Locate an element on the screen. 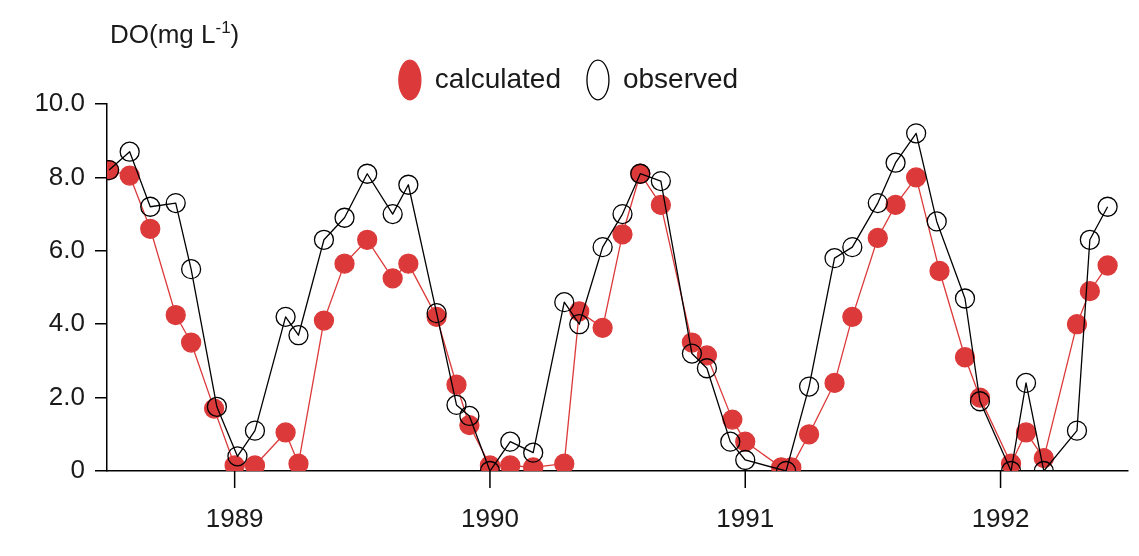  y-tick-label: 6.0 is located at coordinates (66, 248).